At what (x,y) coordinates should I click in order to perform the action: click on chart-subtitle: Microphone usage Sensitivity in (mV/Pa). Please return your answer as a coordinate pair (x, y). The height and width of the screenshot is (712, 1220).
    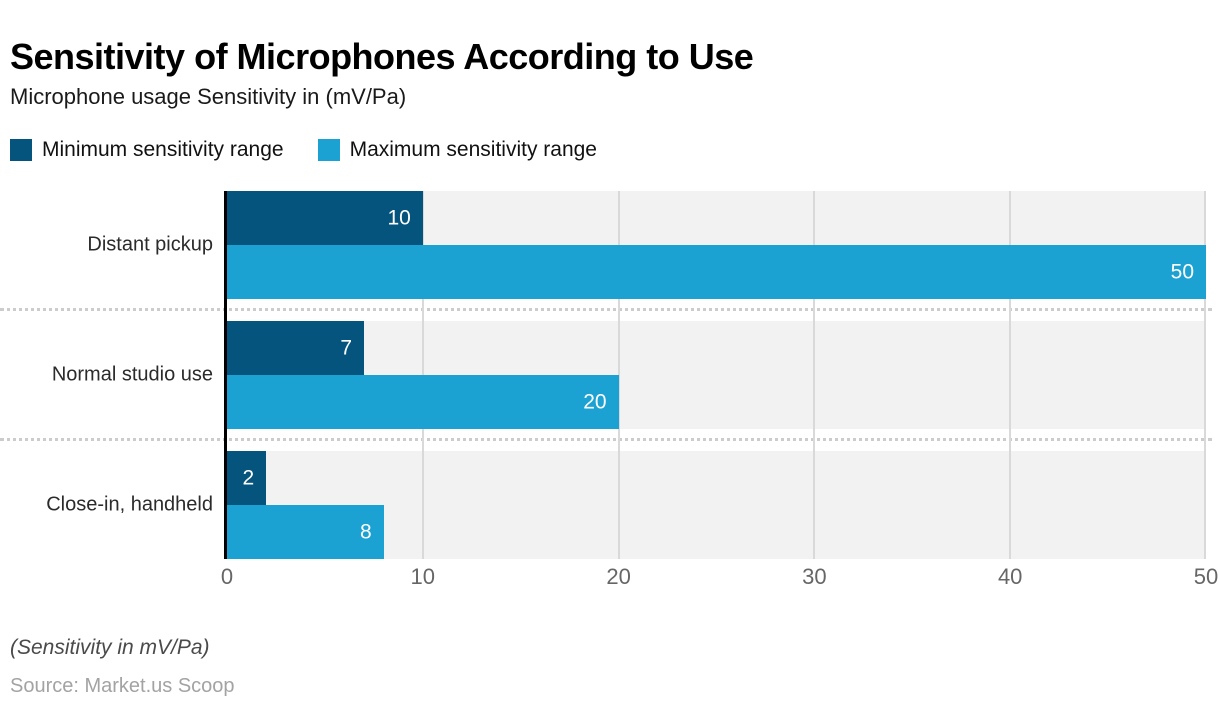
    Looking at the image, I should click on (208, 96).